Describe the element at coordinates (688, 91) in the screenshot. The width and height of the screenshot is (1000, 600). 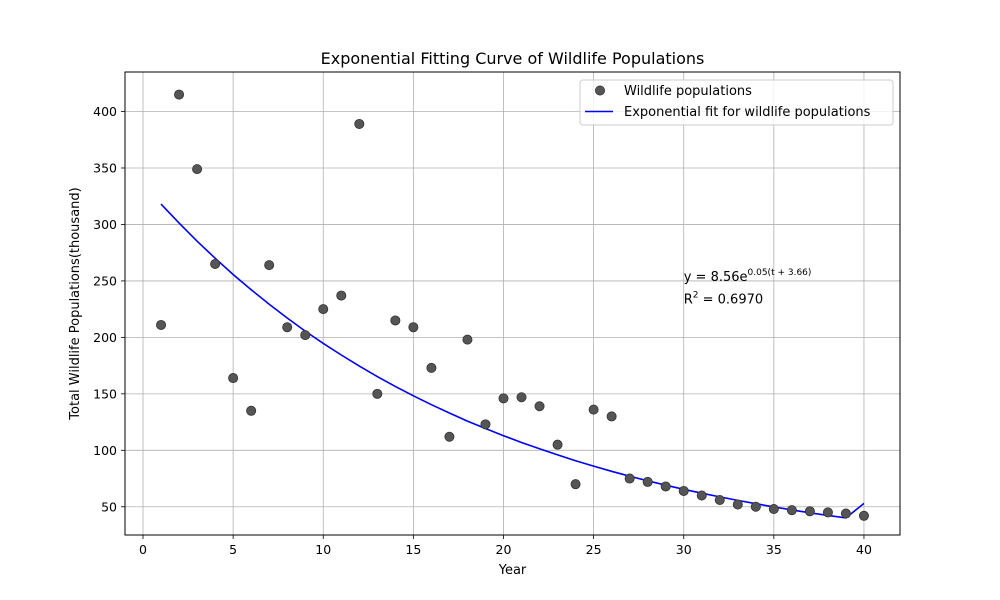
I see `legend-label-scatter: Wildlife populations` at that location.